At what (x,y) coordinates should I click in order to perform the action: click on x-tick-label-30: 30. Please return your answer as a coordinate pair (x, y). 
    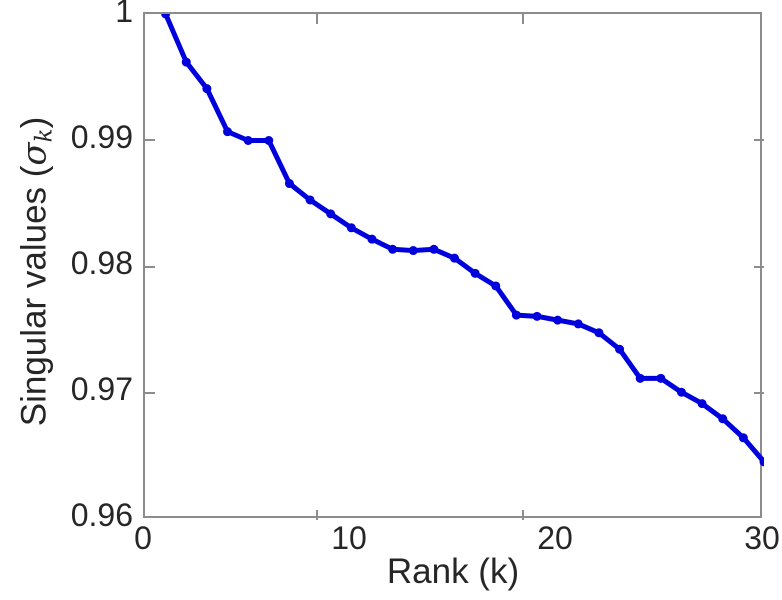
    Looking at the image, I should click on (762, 538).